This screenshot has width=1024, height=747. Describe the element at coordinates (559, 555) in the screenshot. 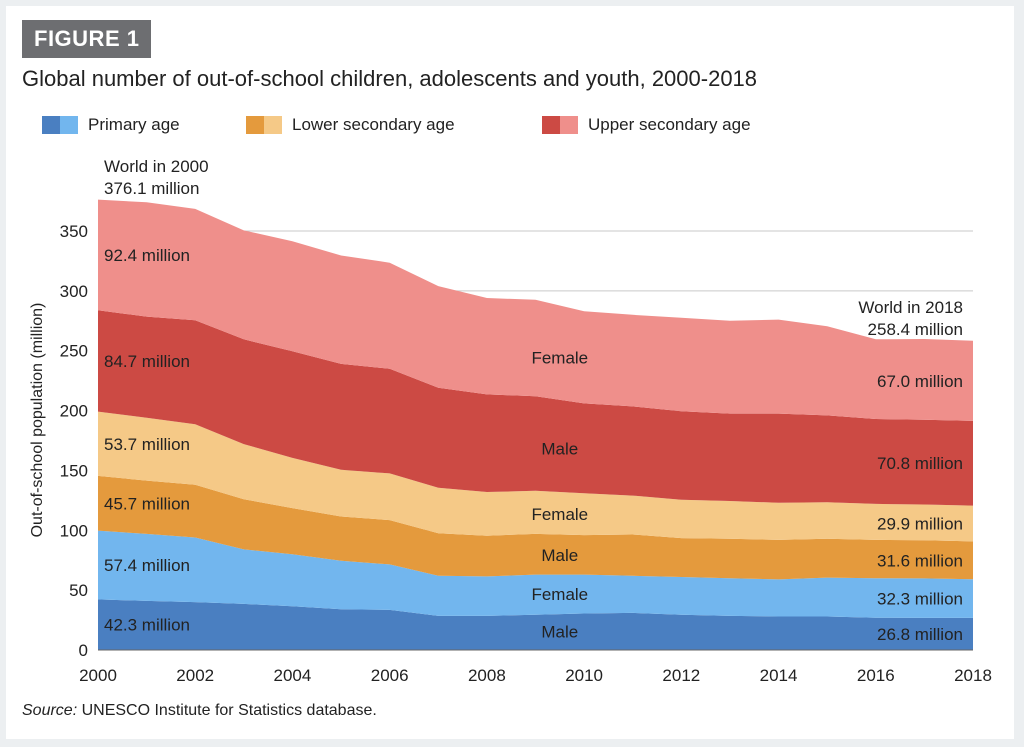

I see `middle-label-2: Male` at that location.